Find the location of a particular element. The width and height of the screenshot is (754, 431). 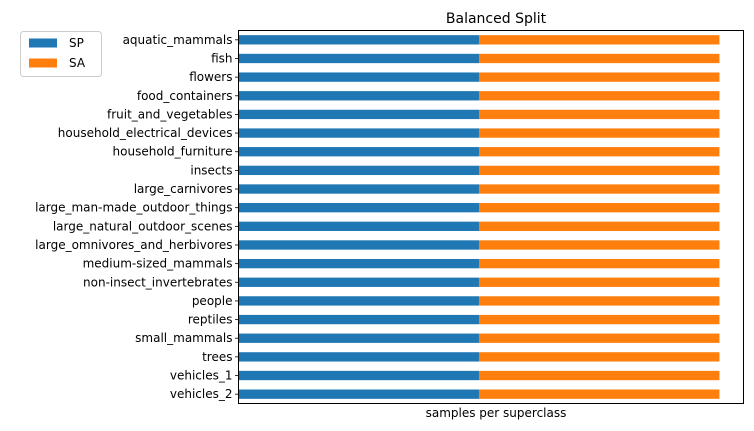

bar-segment-sp-non-insect_invertebrates is located at coordinates (358, 282).